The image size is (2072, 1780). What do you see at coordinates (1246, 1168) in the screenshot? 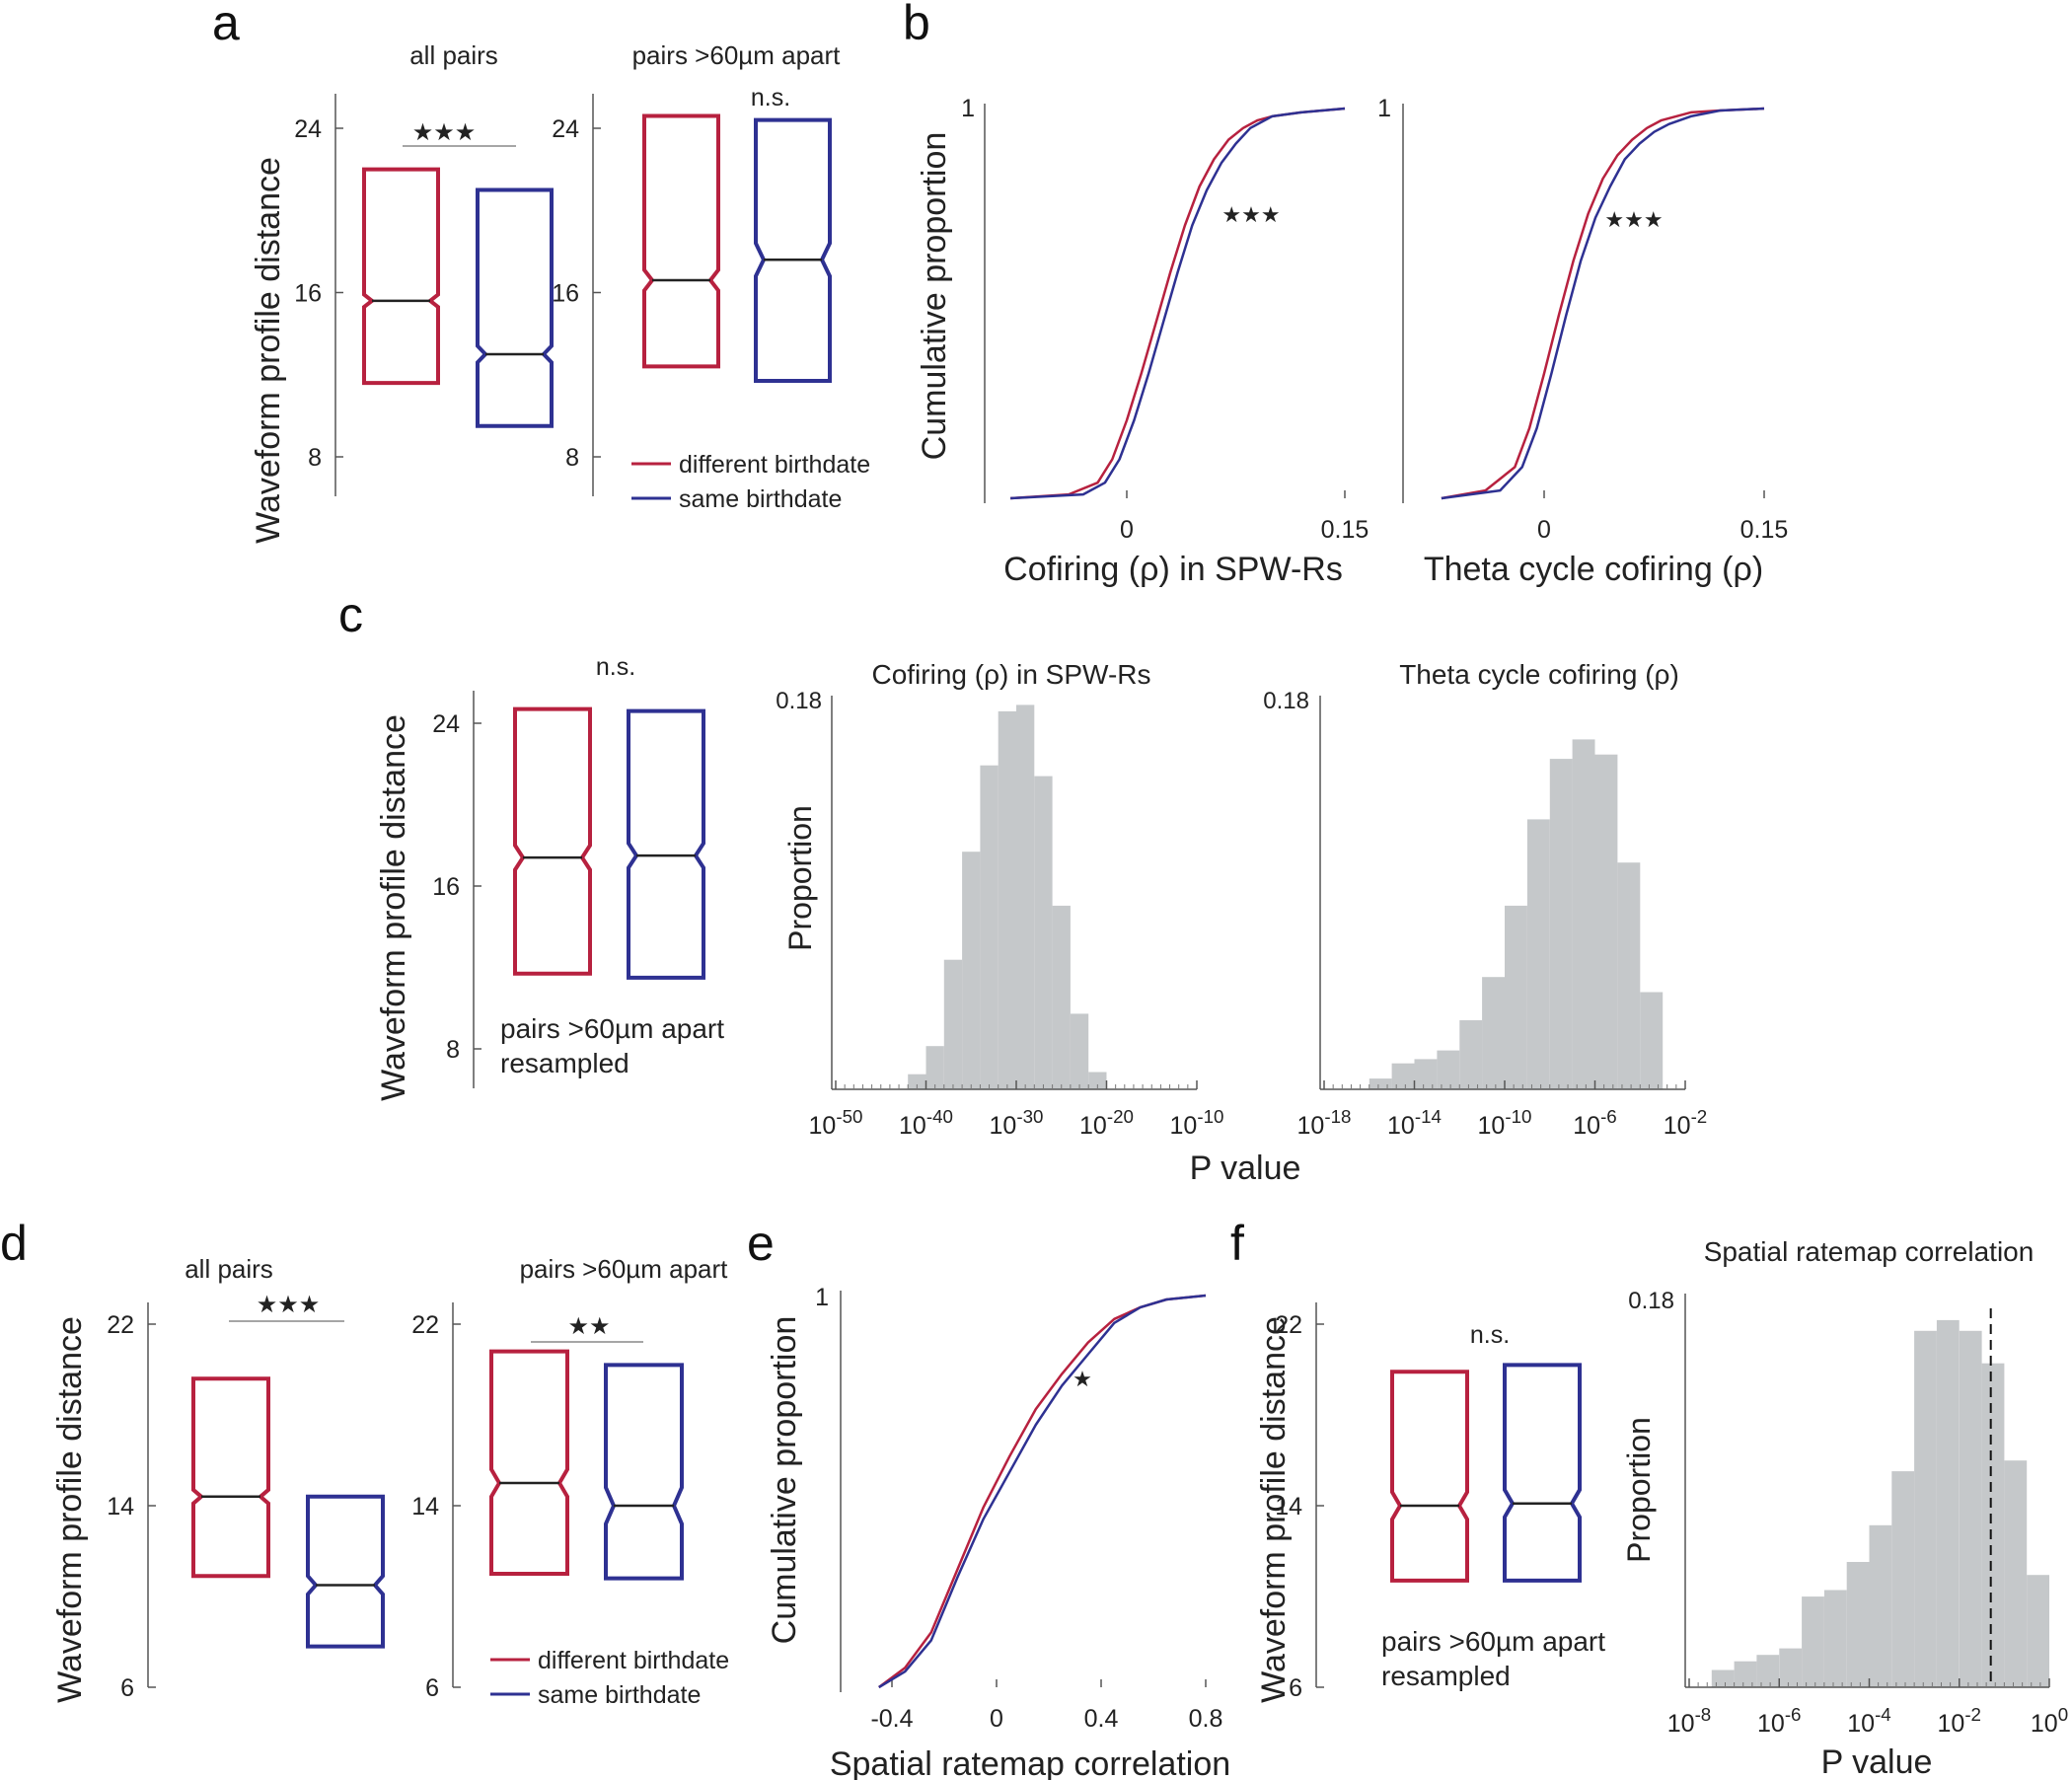
I see `x-axis-label: P value` at bounding box center [1246, 1168].